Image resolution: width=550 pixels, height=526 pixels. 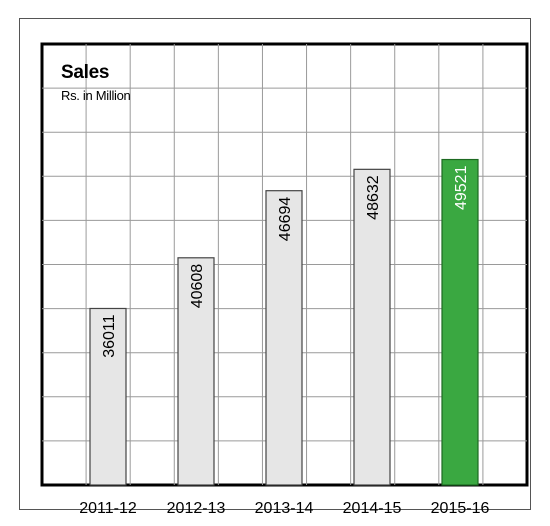 I want to click on chart-title: Sales, so click(x=85, y=72).